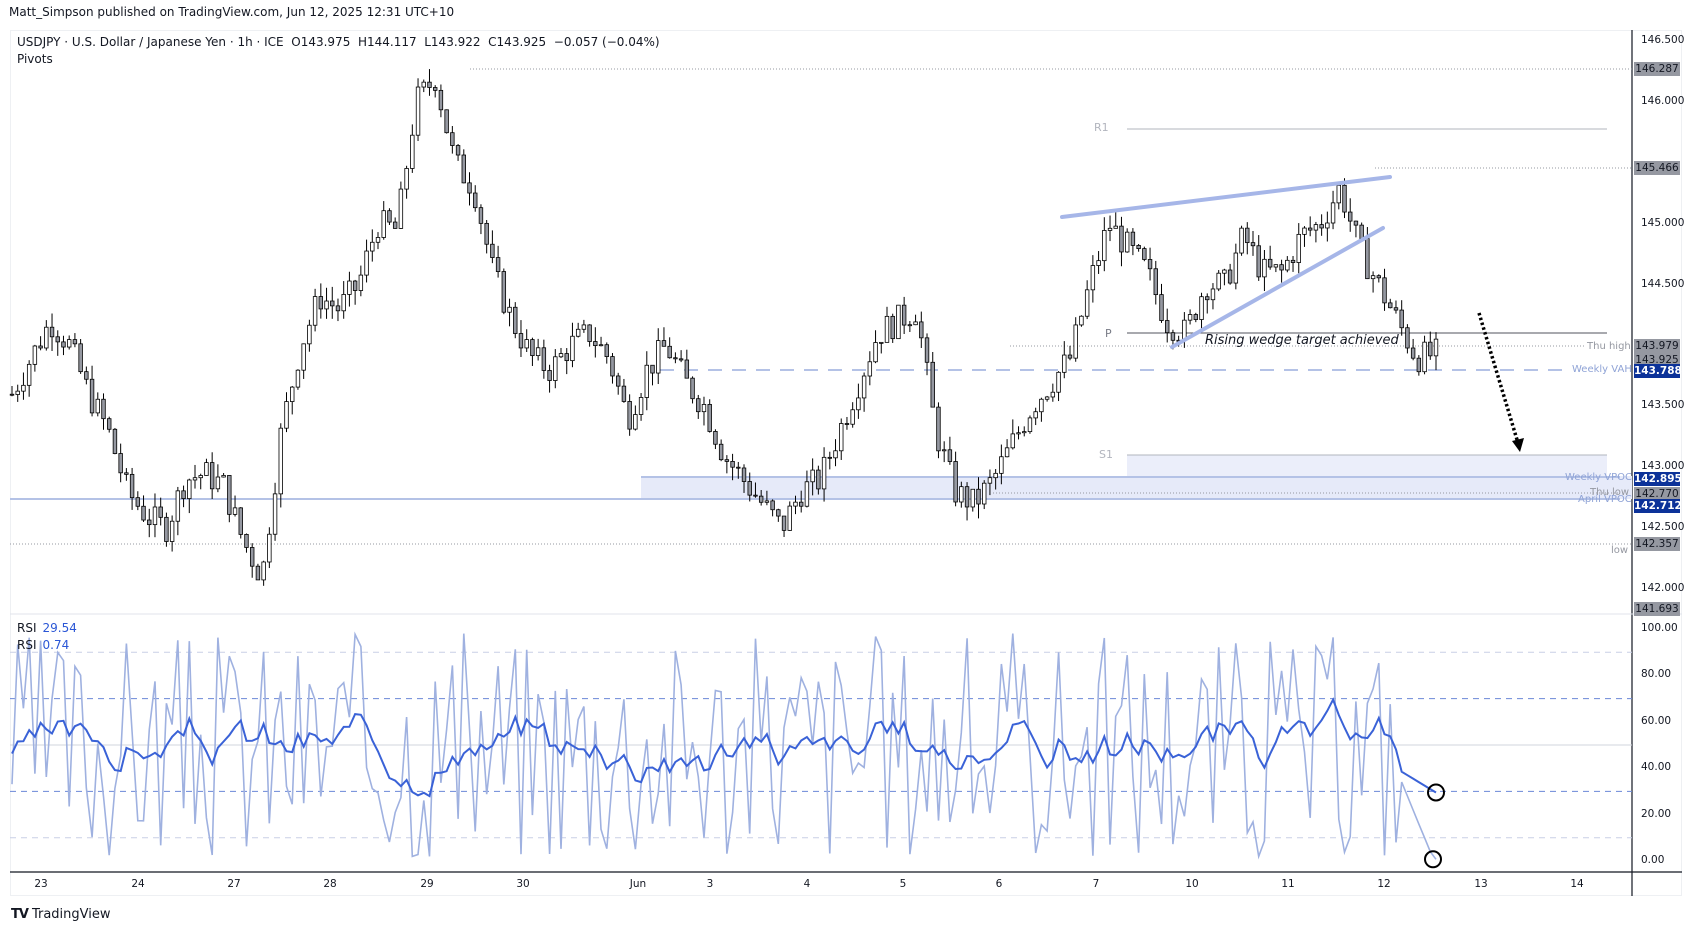 Image resolution: width=1692 pixels, height=932 pixels. What do you see at coordinates (1288, 884) in the screenshot?
I see `date-label: 11` at bounding box center [1288, 884].